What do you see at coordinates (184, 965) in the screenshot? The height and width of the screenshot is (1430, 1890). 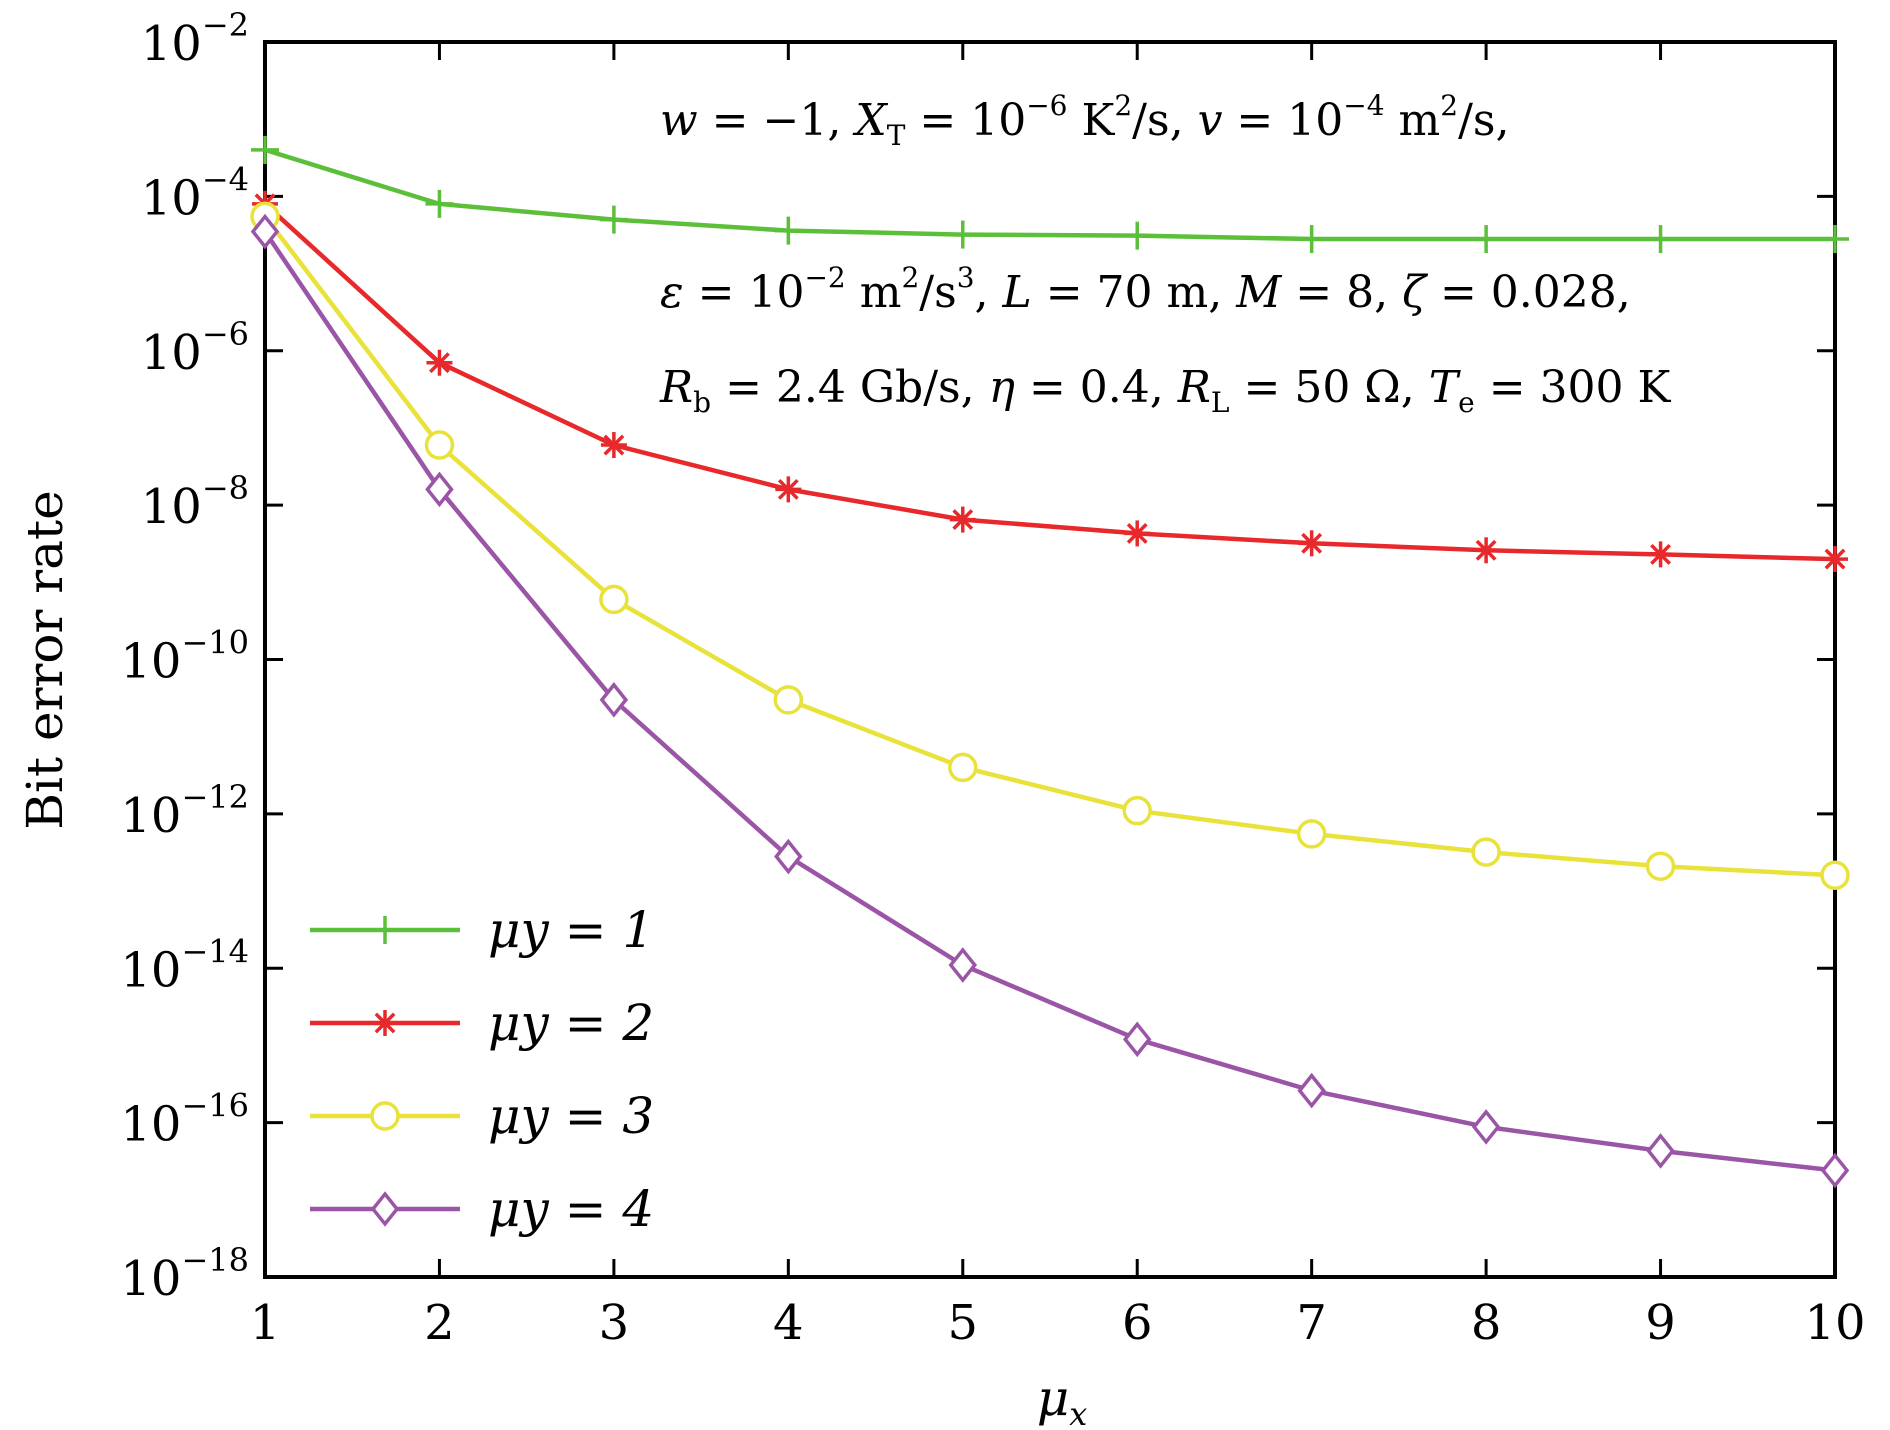 I see `y-tick-label: 10⁻¹⁴` at bounding box center [184, 965].